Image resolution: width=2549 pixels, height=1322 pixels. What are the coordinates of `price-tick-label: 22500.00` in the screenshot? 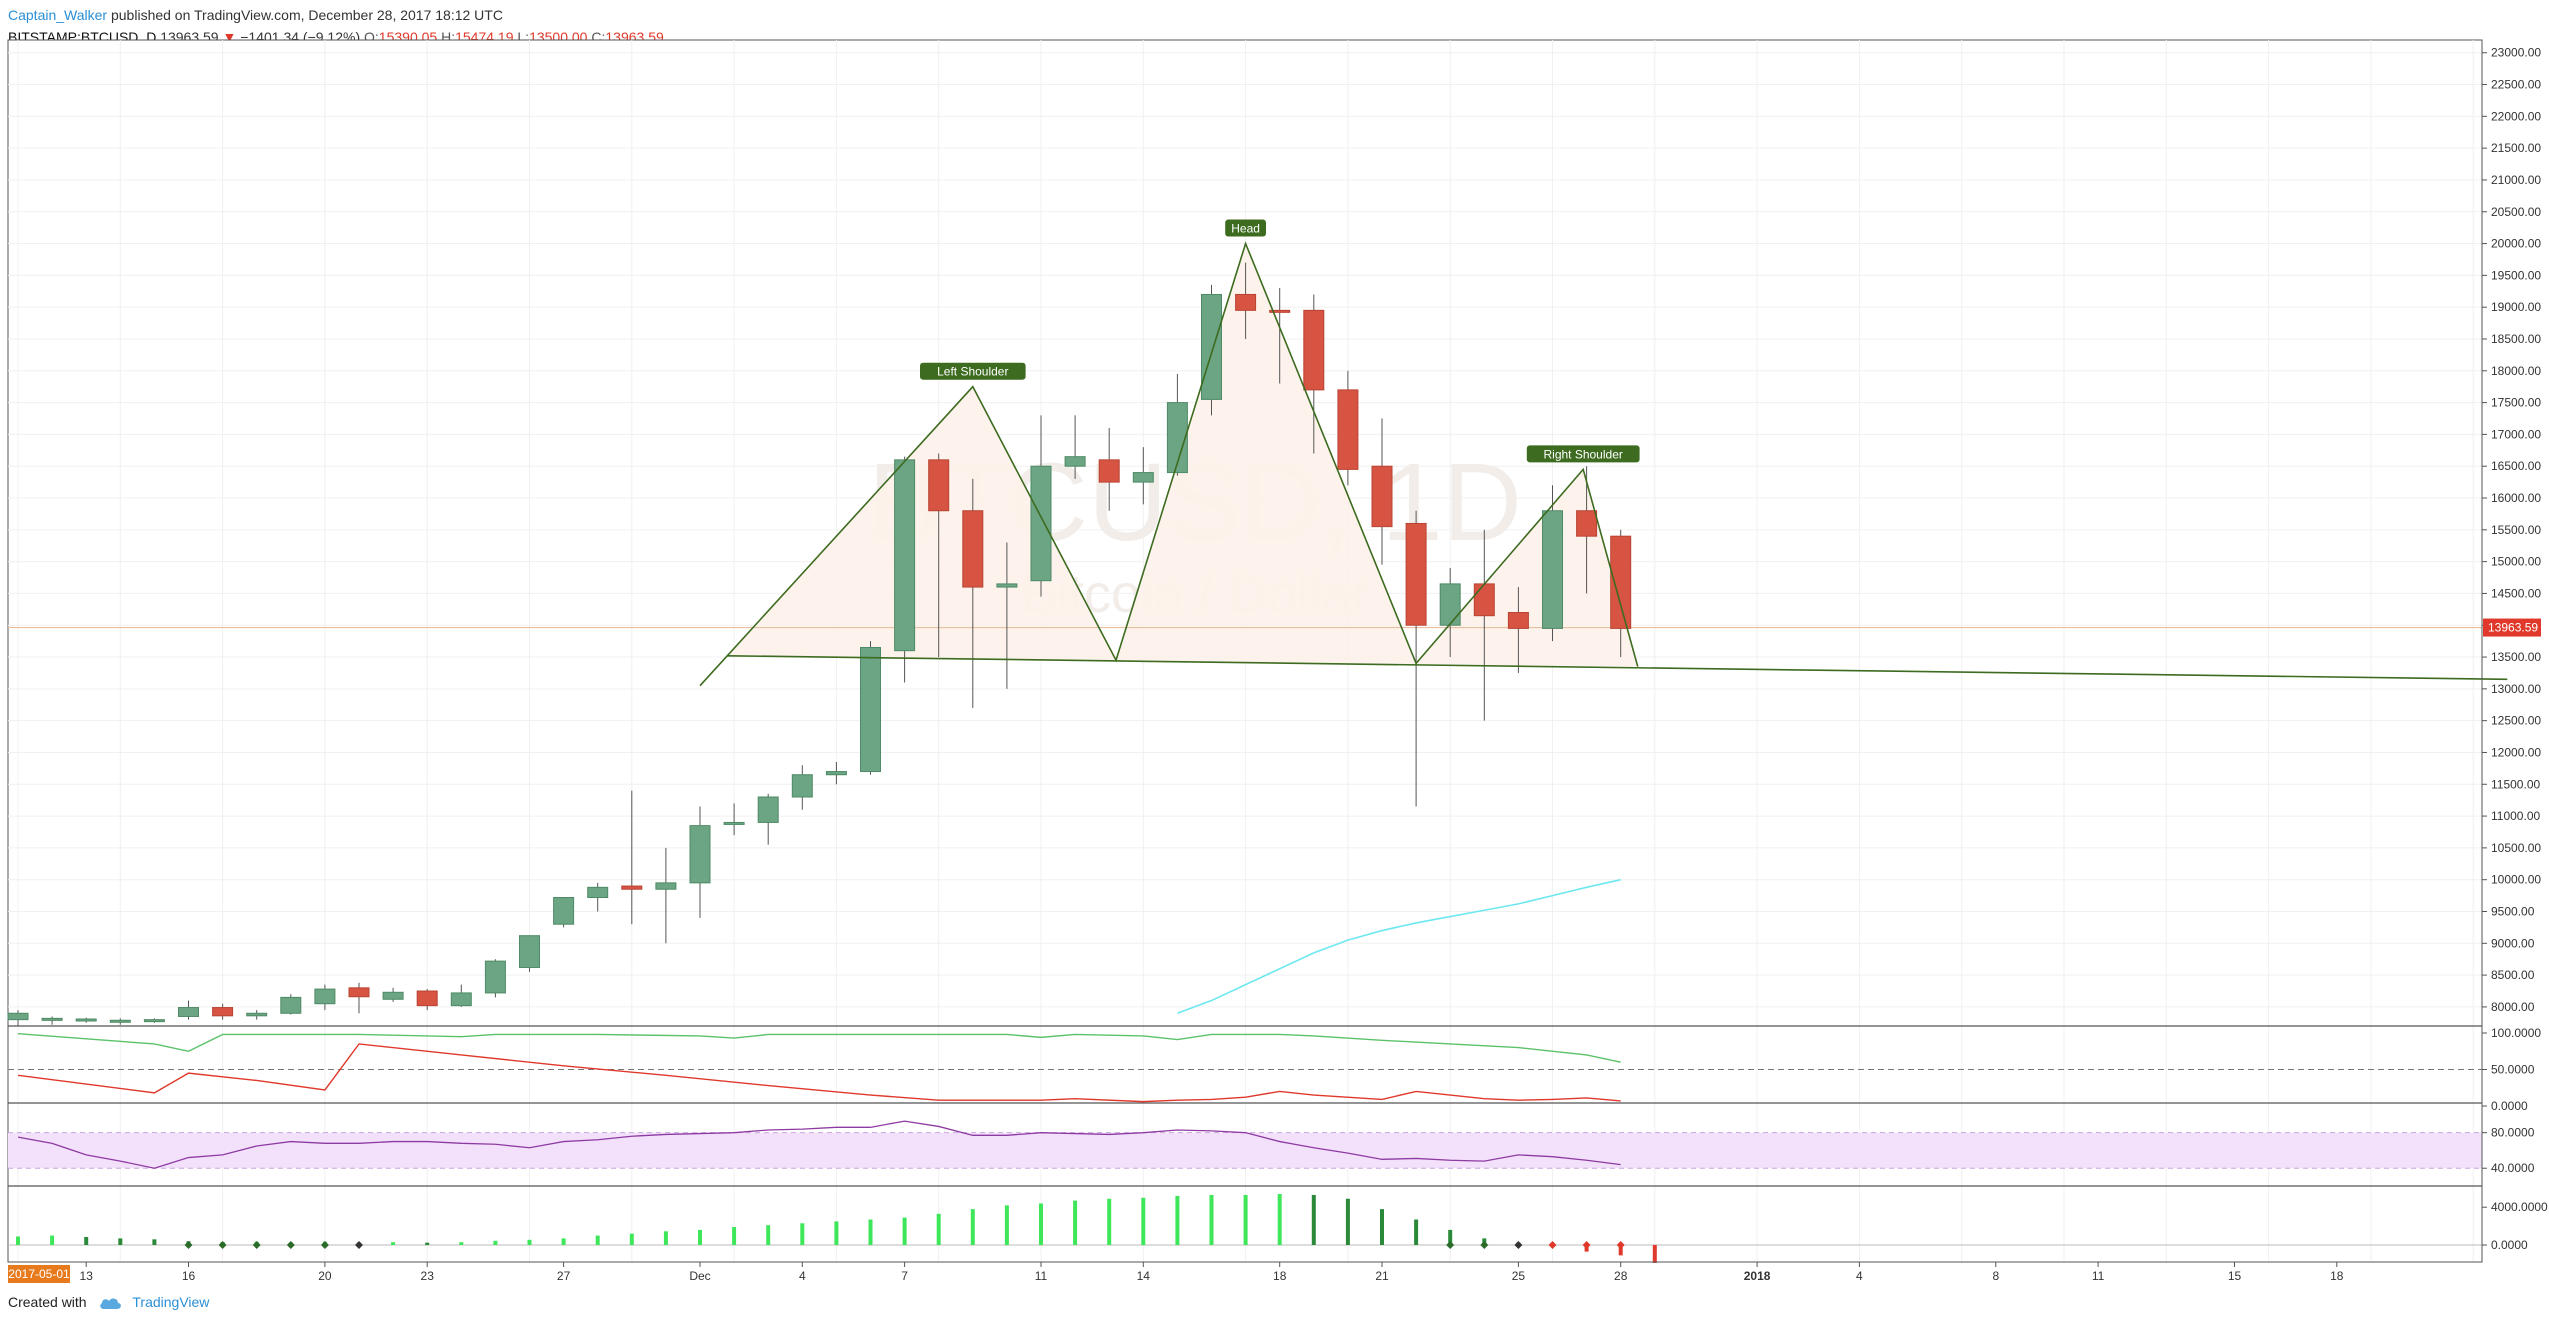 It's located at (2516, 85).